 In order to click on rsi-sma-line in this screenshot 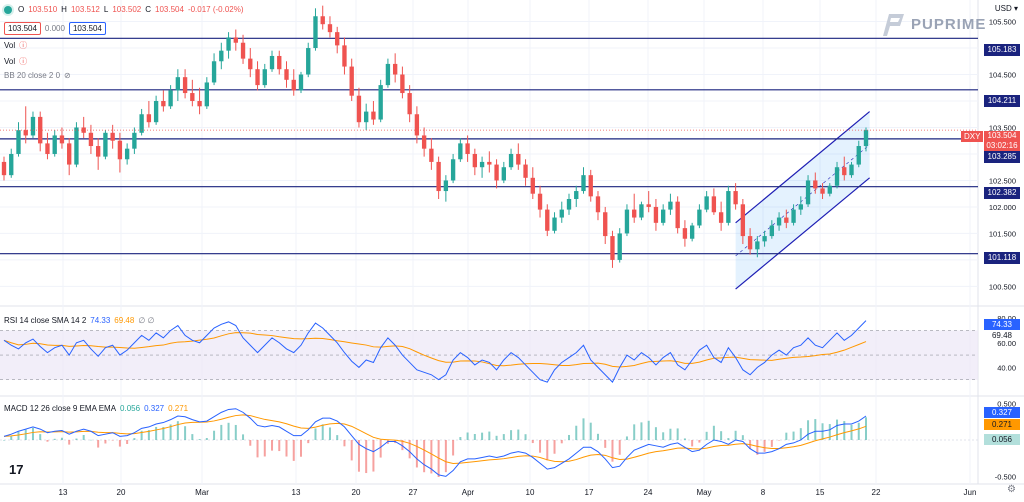, I will do `click(435, 350)`.